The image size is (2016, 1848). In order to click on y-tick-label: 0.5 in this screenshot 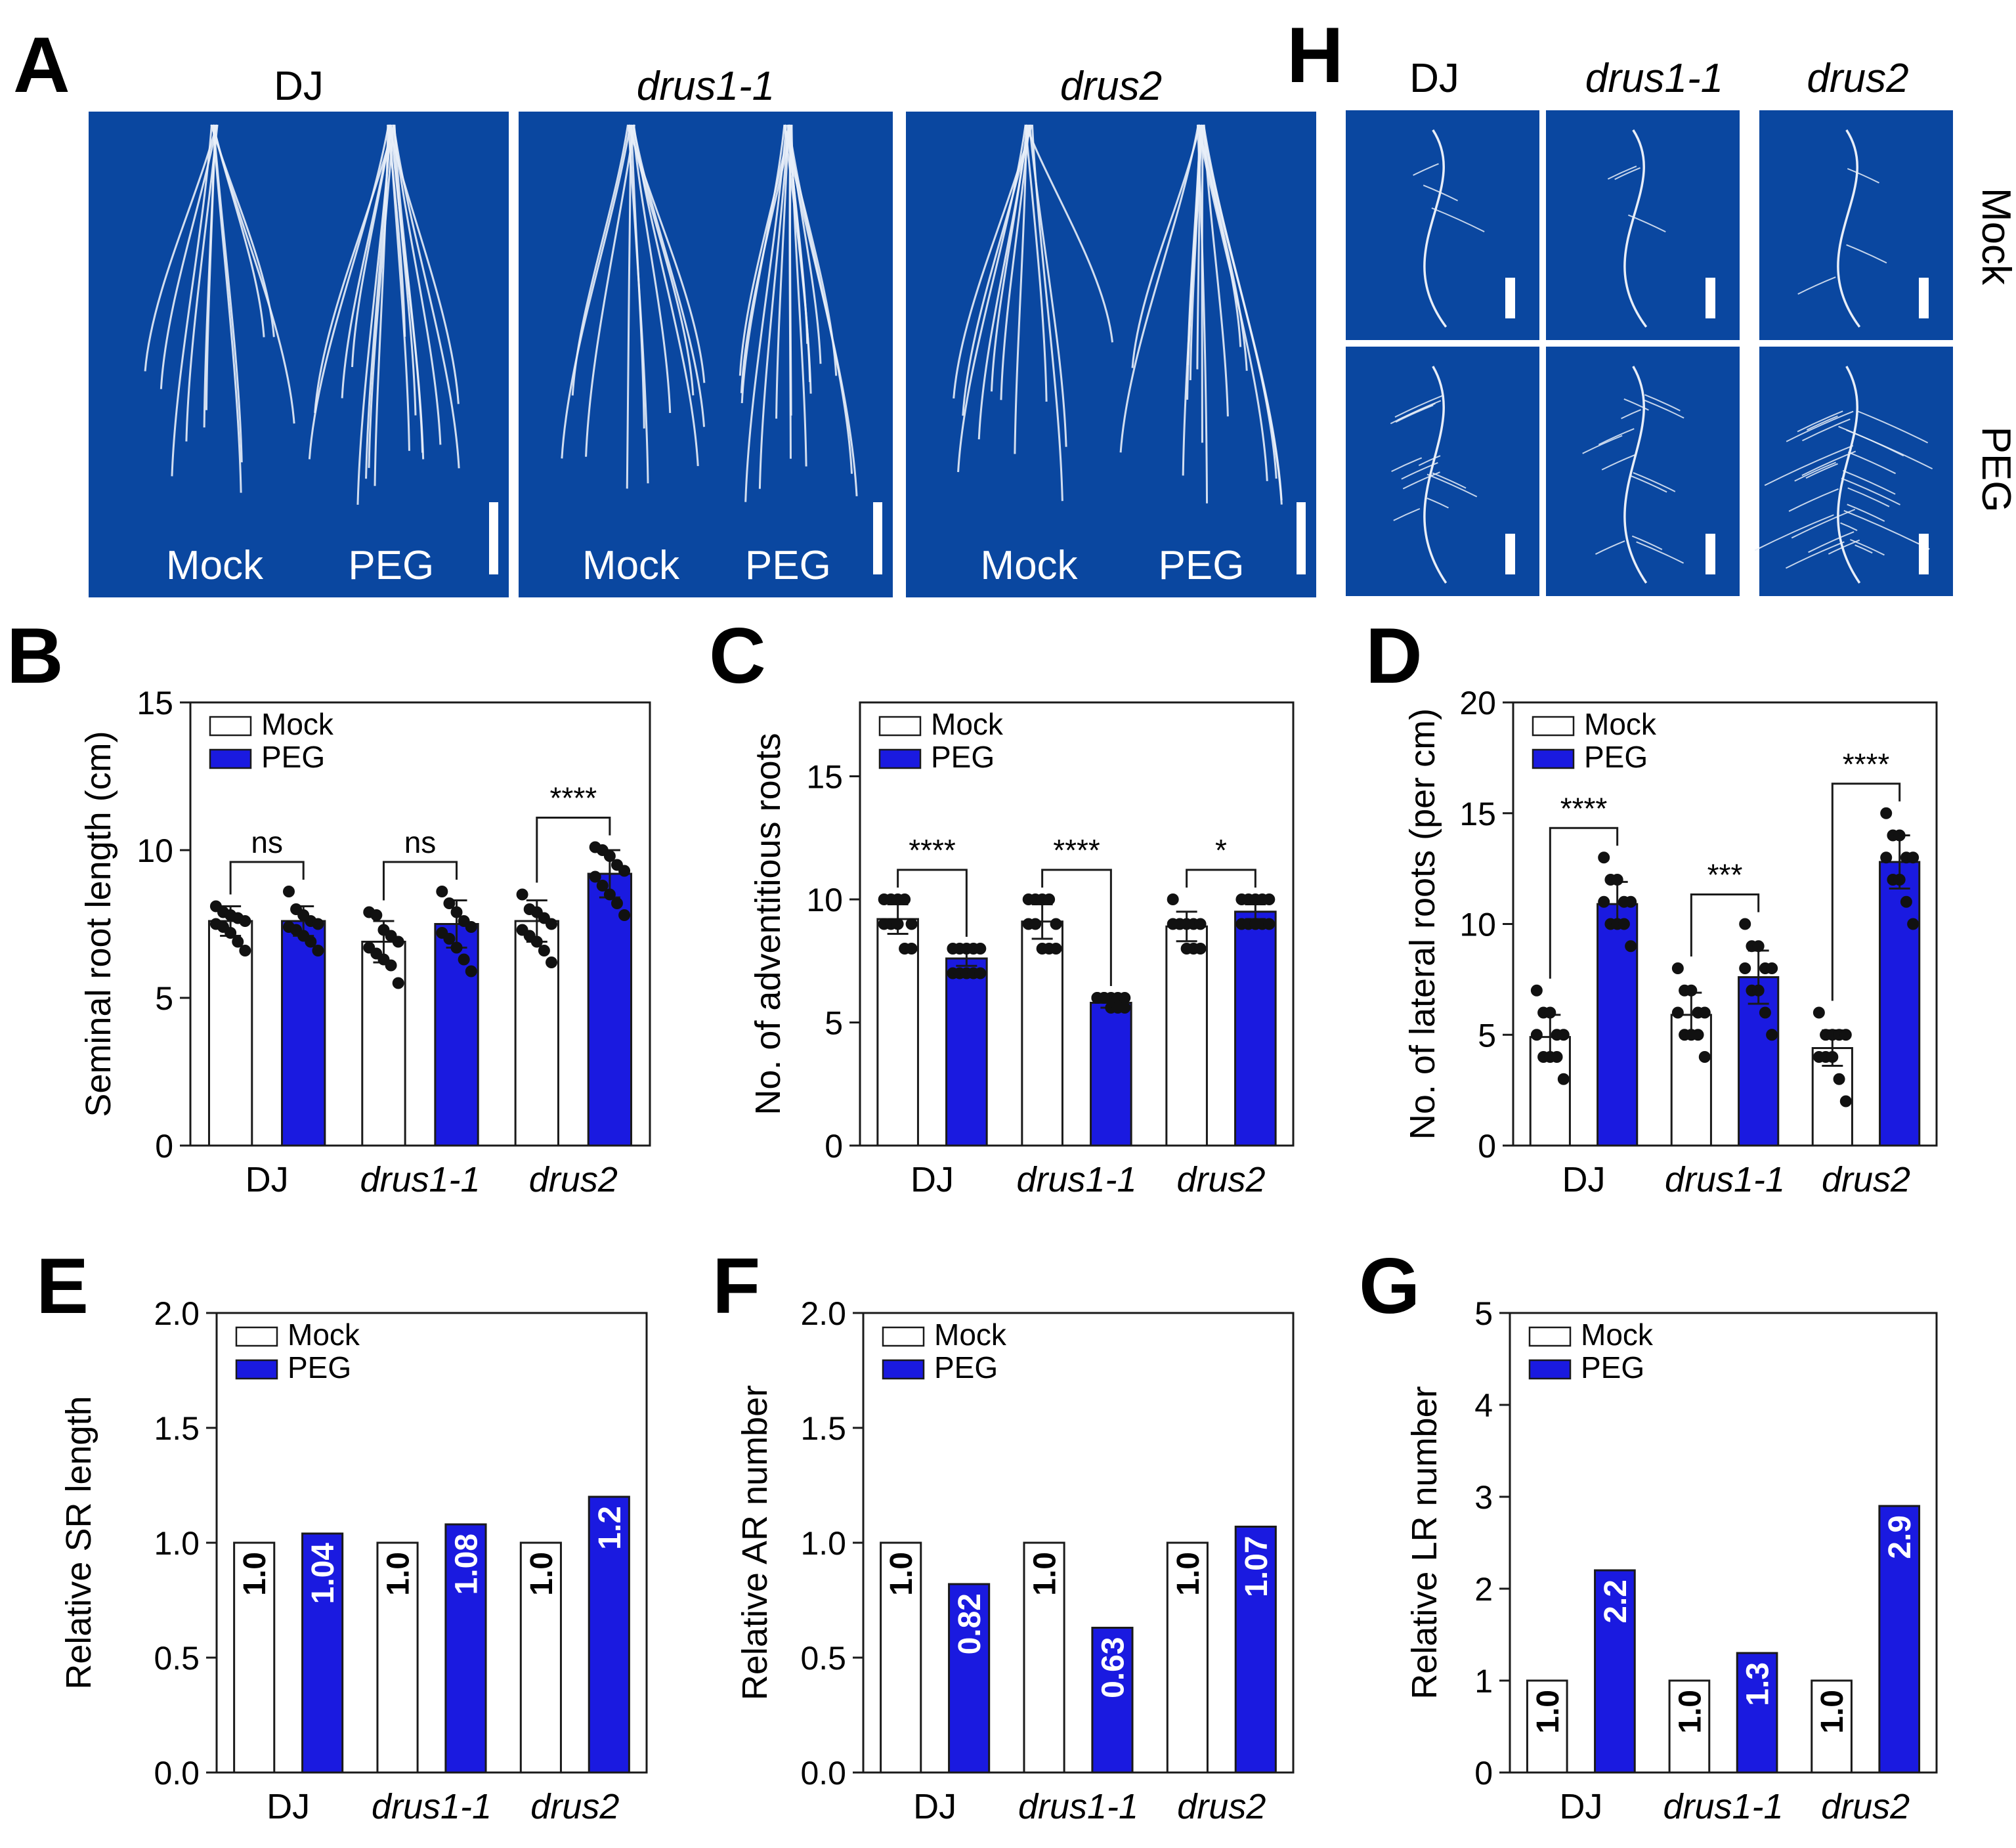, I will do `click(823, 1659)`.